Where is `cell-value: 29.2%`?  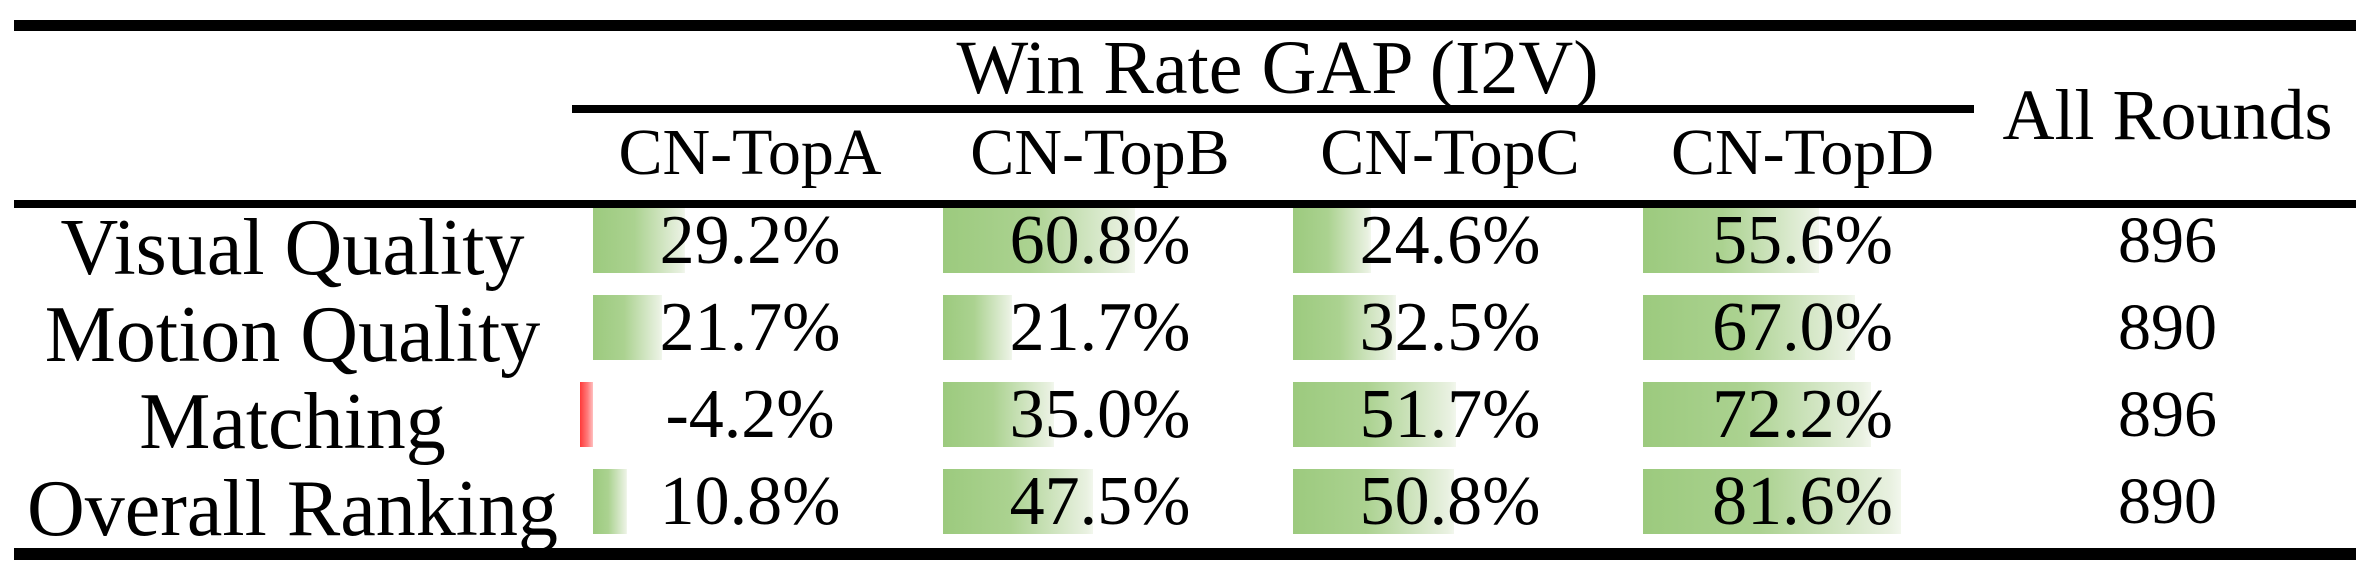
cell-value: 29.2% is located at coordinates (750, 240).